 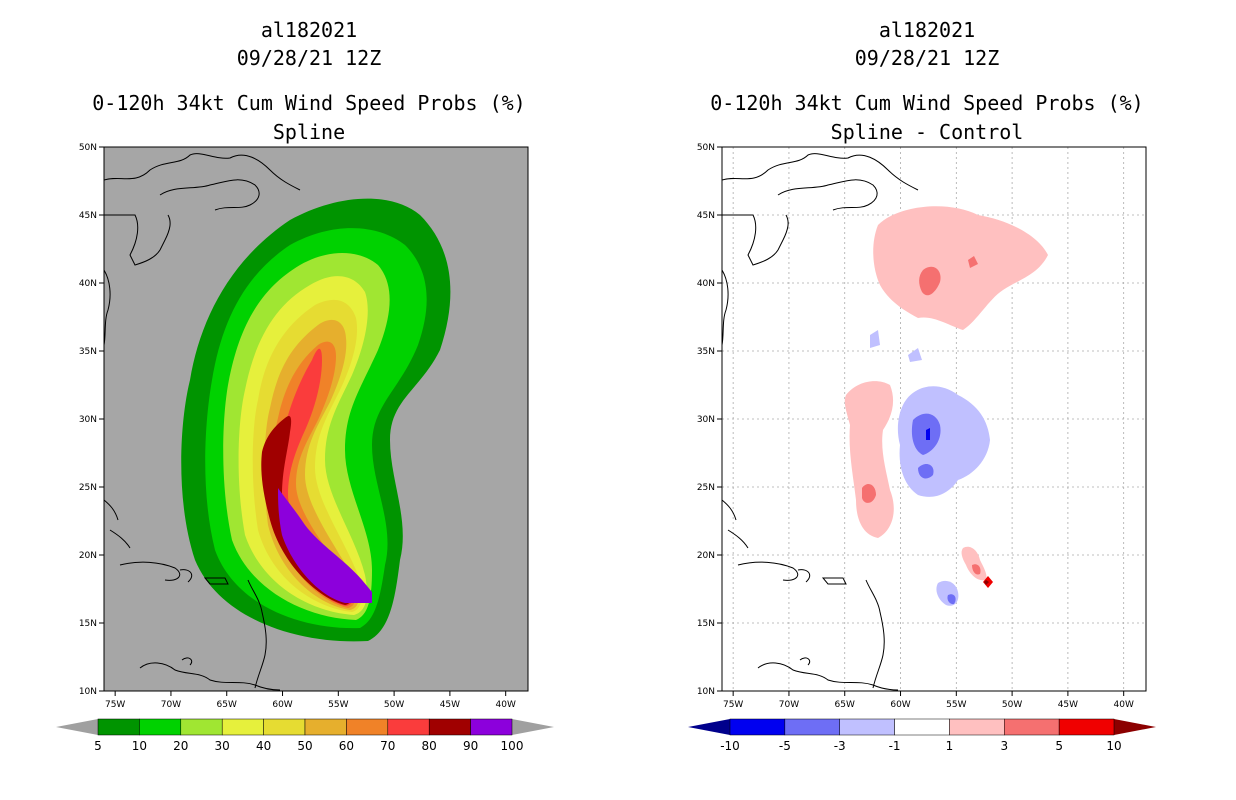 I want to click on positive-blob-west, so click(x=869, y=459).